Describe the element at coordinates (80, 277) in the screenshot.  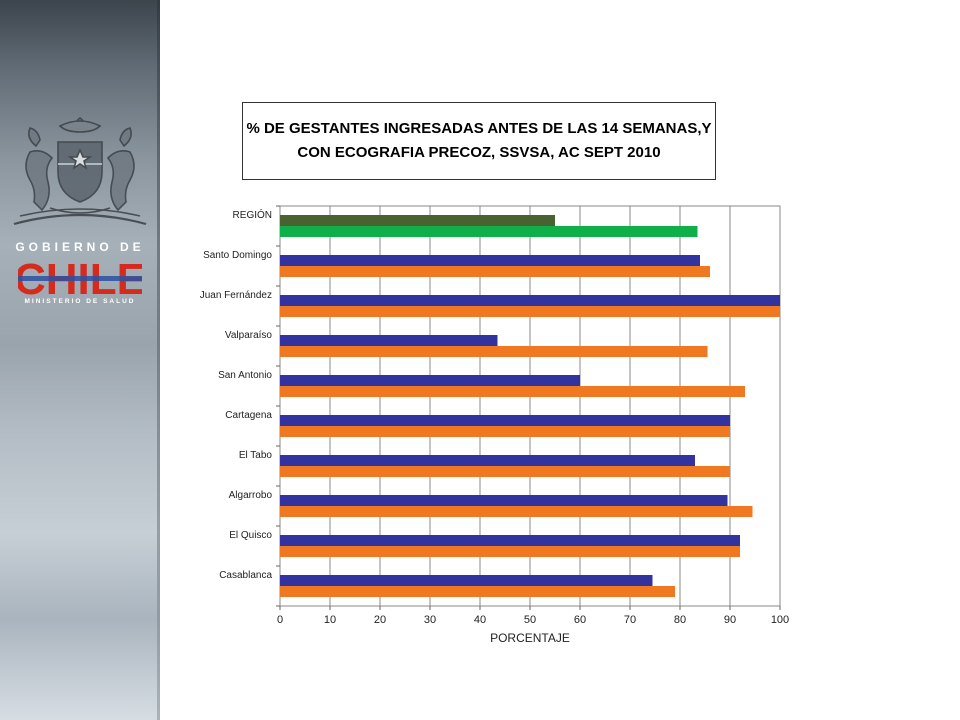
I see `chile-logo: CHILE` at that location.